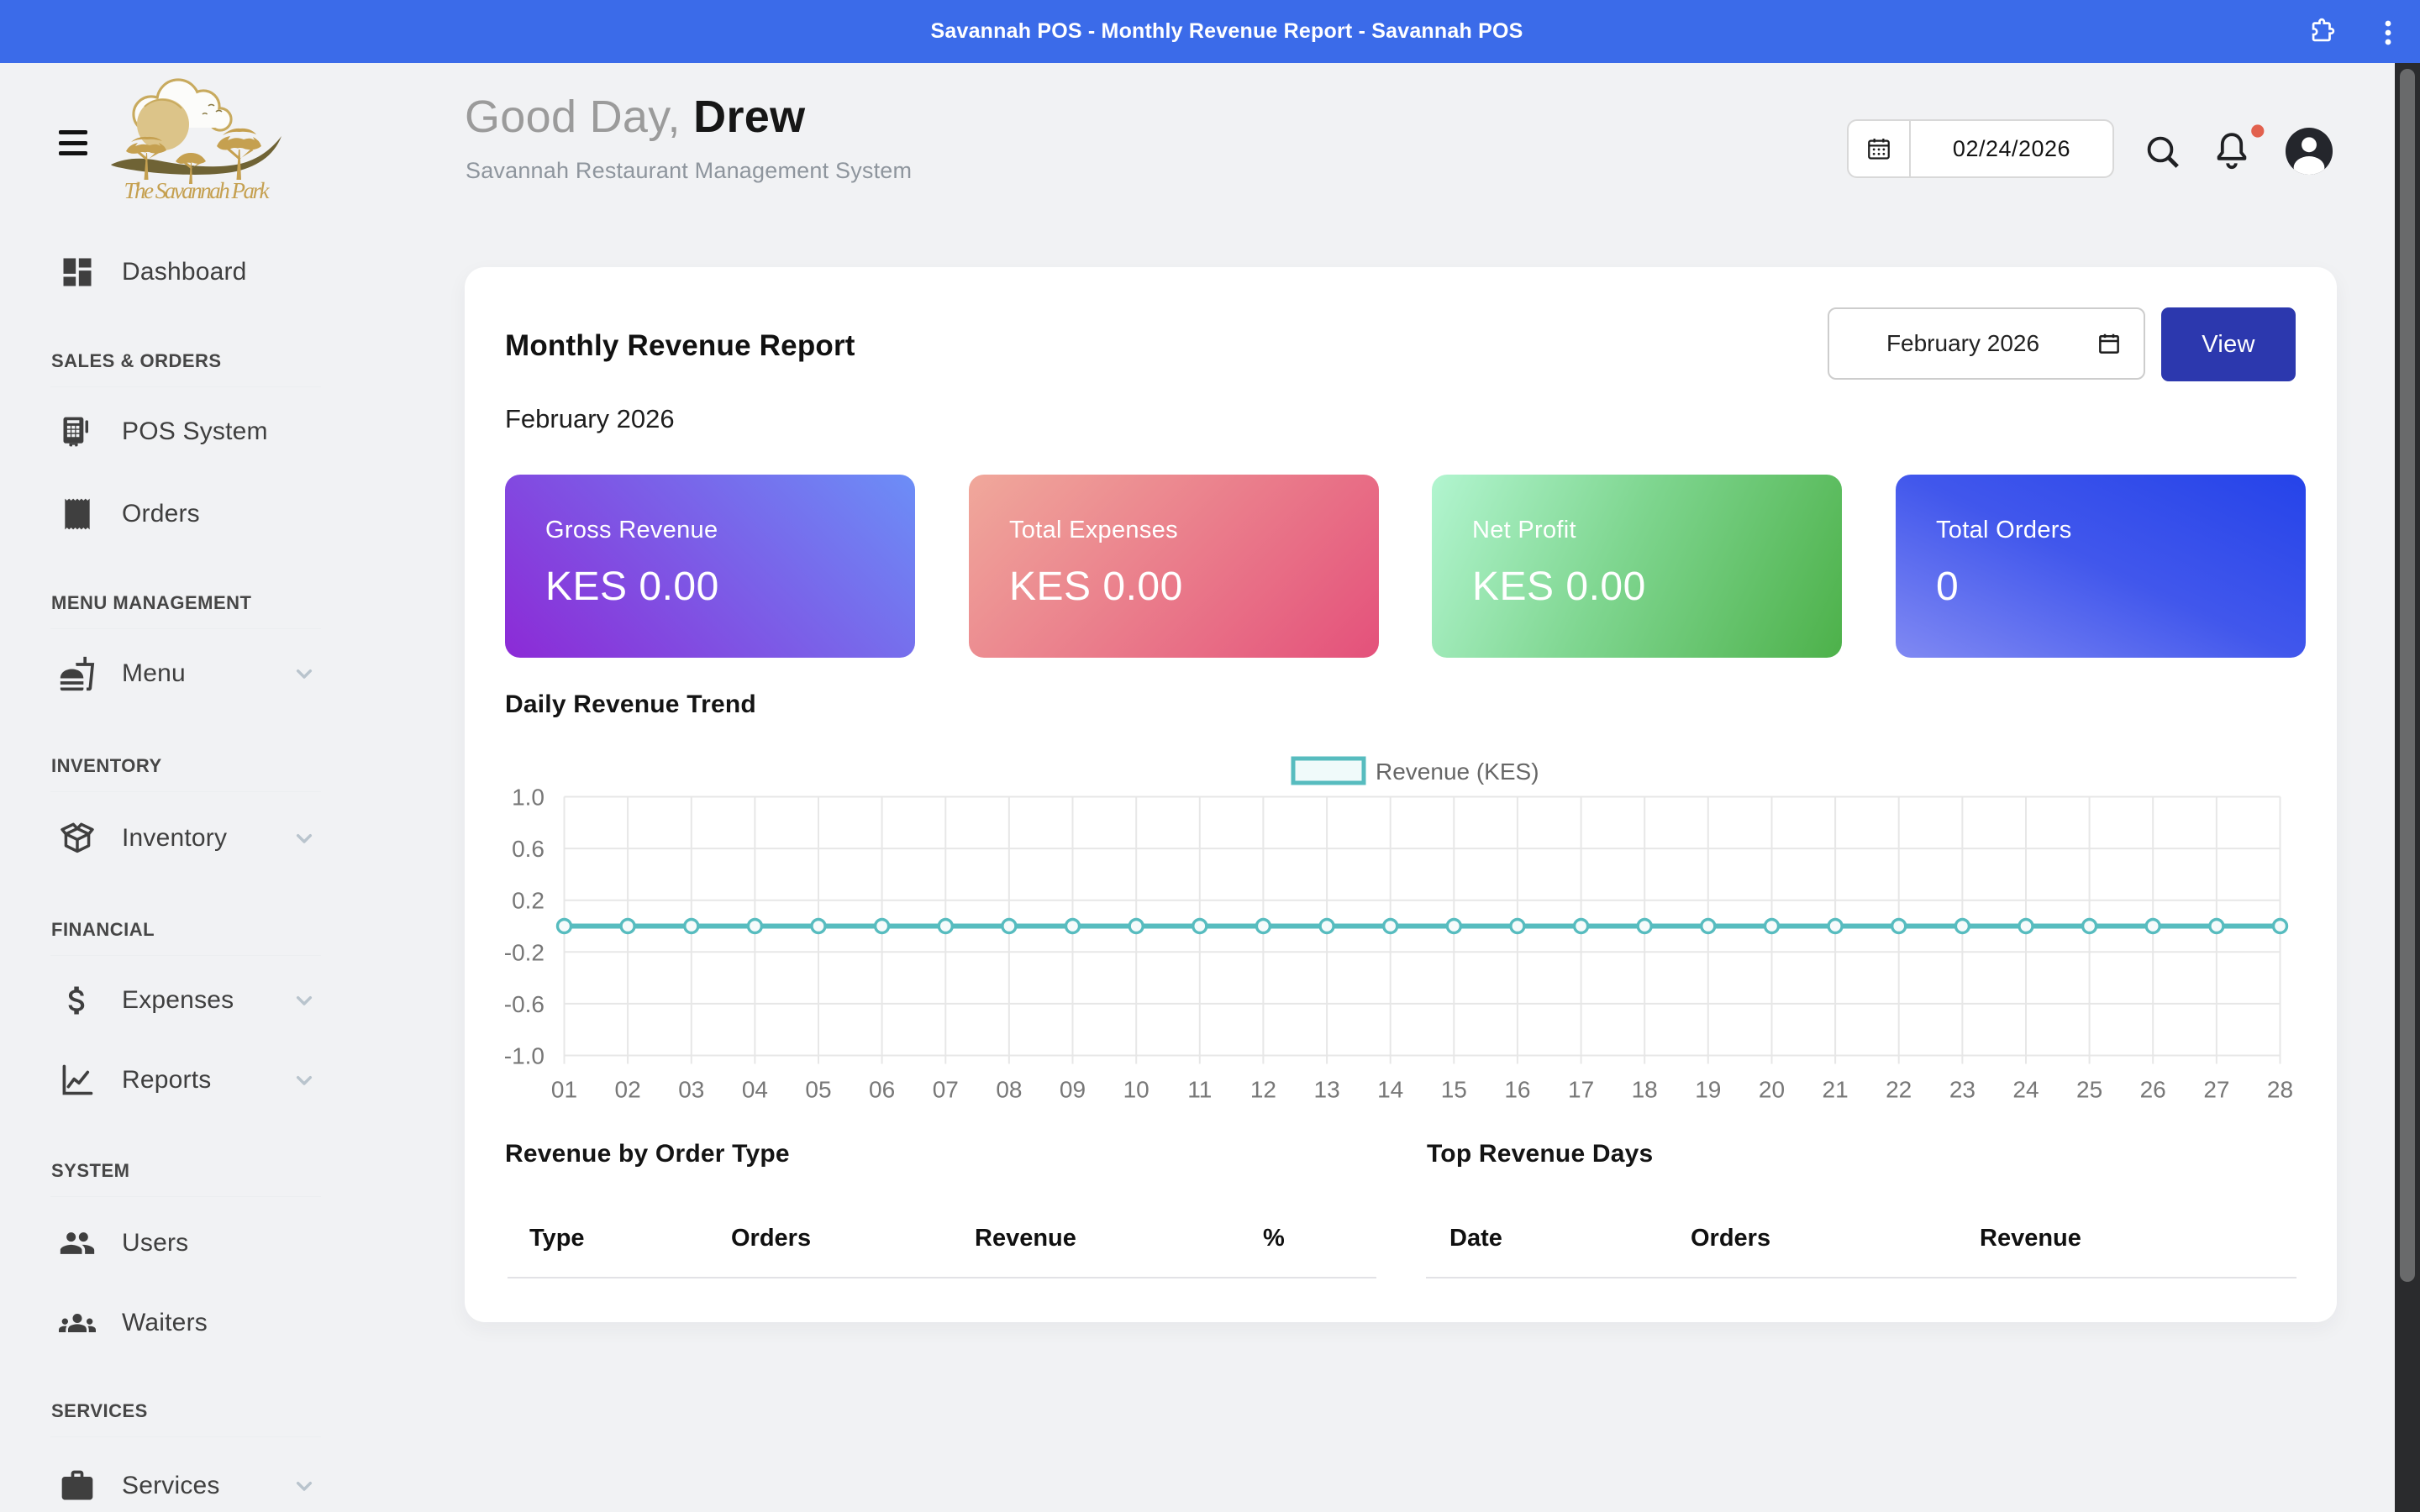  Describe the element at coordinates (528, 798) in the screenshot. I see `svg-text: 1.0` at that location.